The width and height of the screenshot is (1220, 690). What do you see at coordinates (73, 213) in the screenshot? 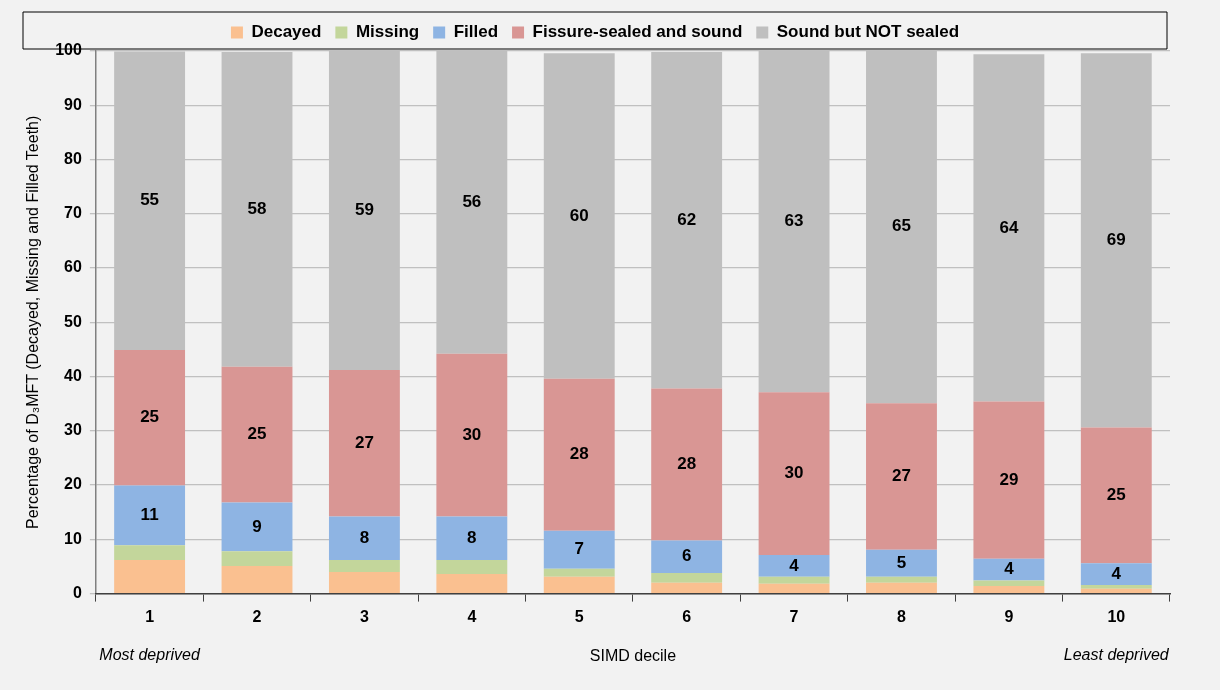
I see `y-tick-label: 70` at bounding box center [73, 213].